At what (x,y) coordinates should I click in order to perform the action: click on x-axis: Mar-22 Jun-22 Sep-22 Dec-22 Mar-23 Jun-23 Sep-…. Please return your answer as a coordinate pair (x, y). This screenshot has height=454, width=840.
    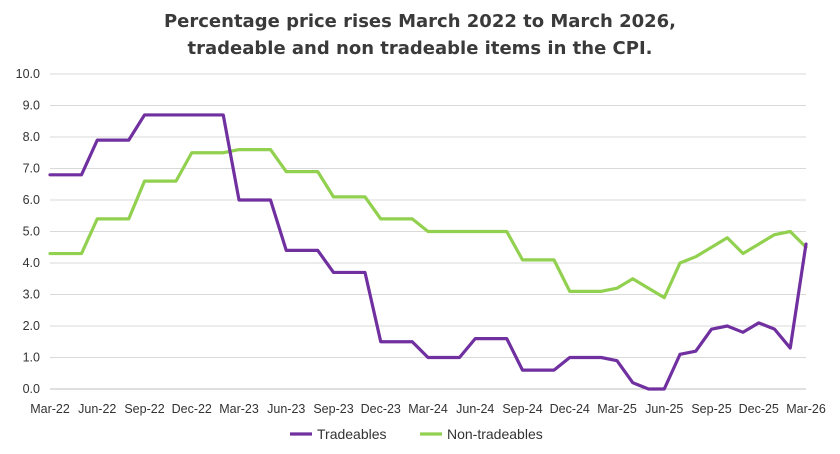
    Looking at the image, I should click on (428, 409).